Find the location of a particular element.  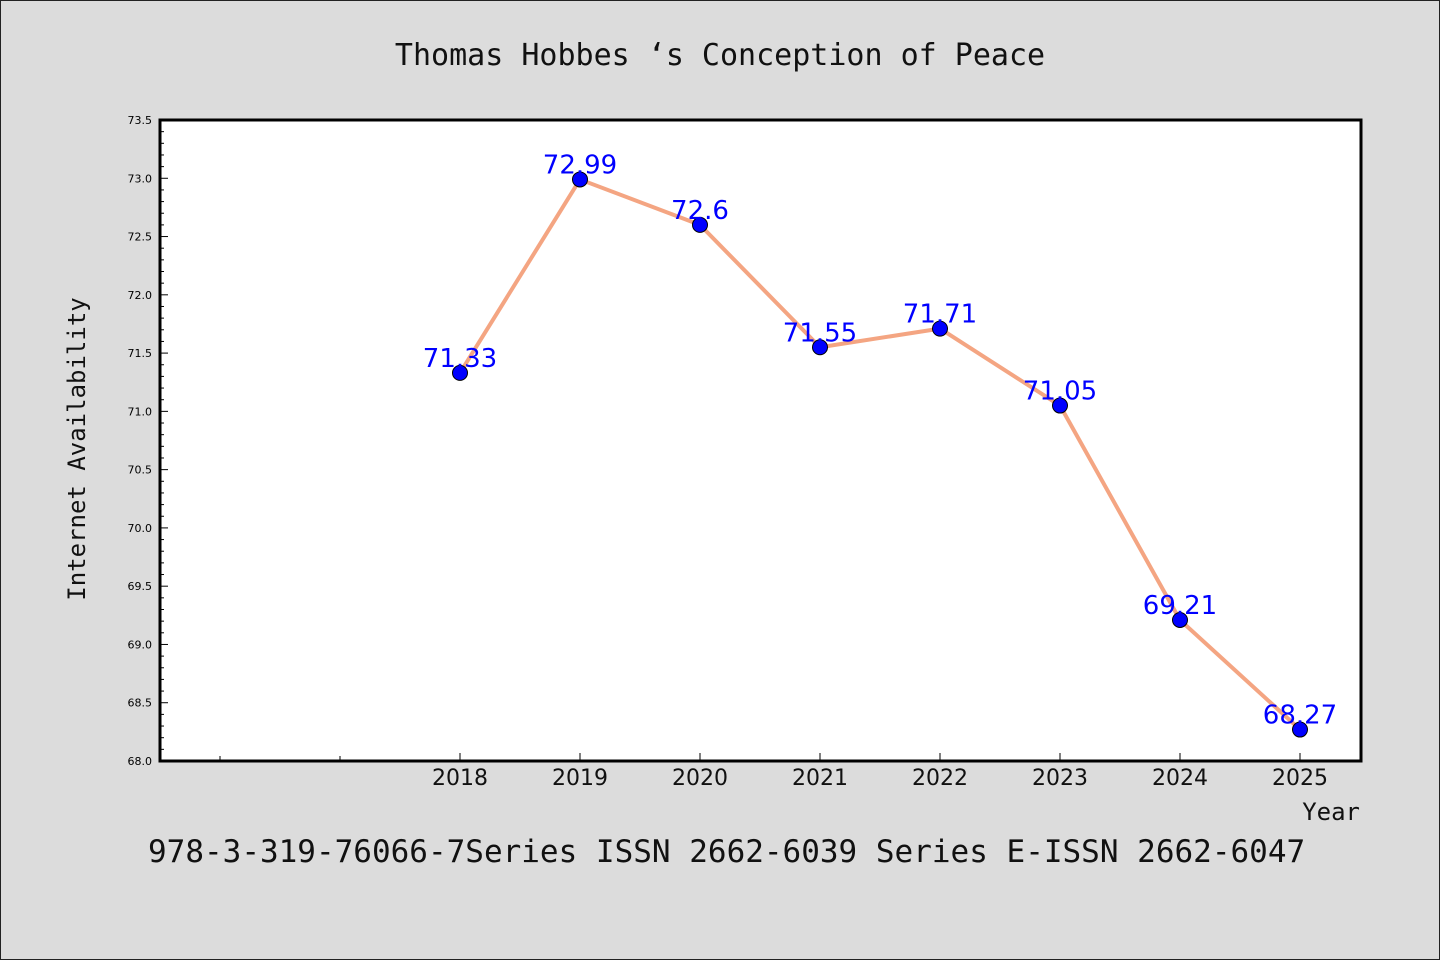

x-axis-label: Year is located at coordinates (1331, 812).